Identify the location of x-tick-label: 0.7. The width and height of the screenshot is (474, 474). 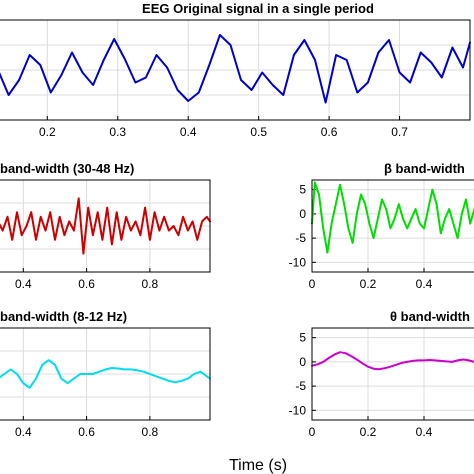
(399, 132).